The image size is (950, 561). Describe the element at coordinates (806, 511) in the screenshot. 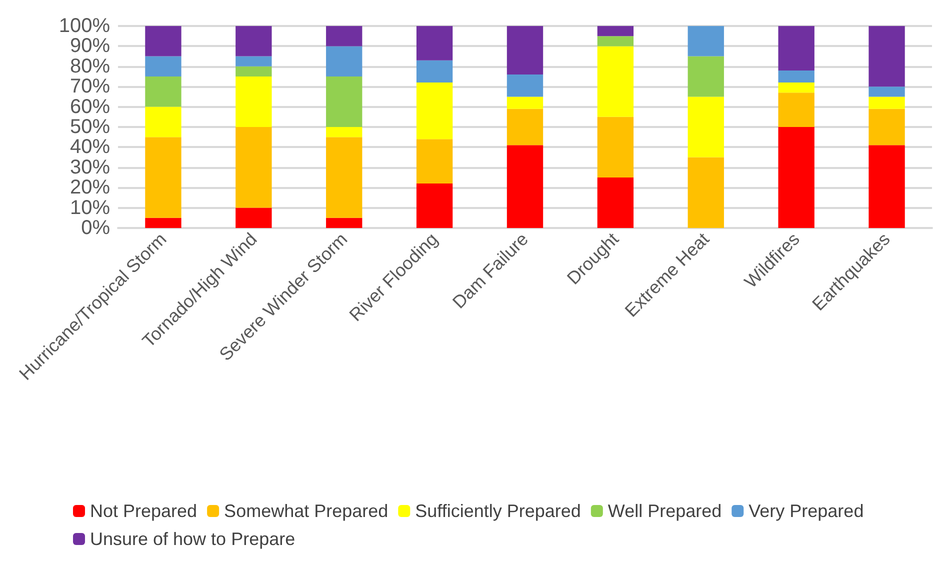

I see `legend-label: Very Prepared` at that location.